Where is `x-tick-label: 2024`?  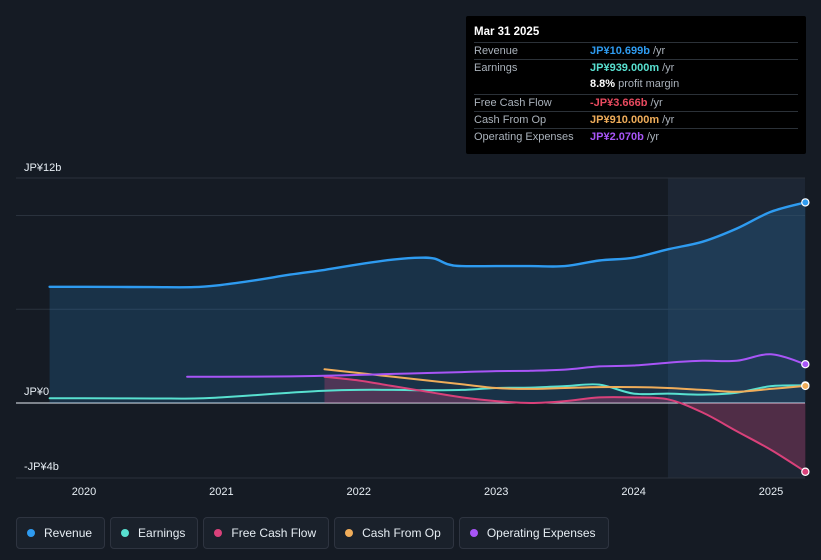
x-tick-label: 2024 is located at coordinates (633, 492).